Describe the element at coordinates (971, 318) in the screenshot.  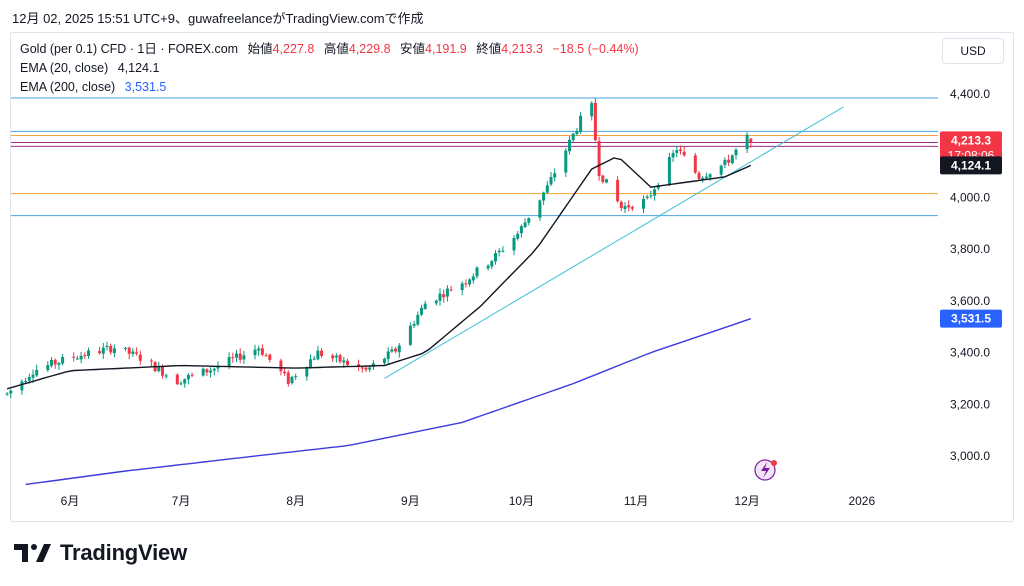
I see `ema200-price-tag` at that location.